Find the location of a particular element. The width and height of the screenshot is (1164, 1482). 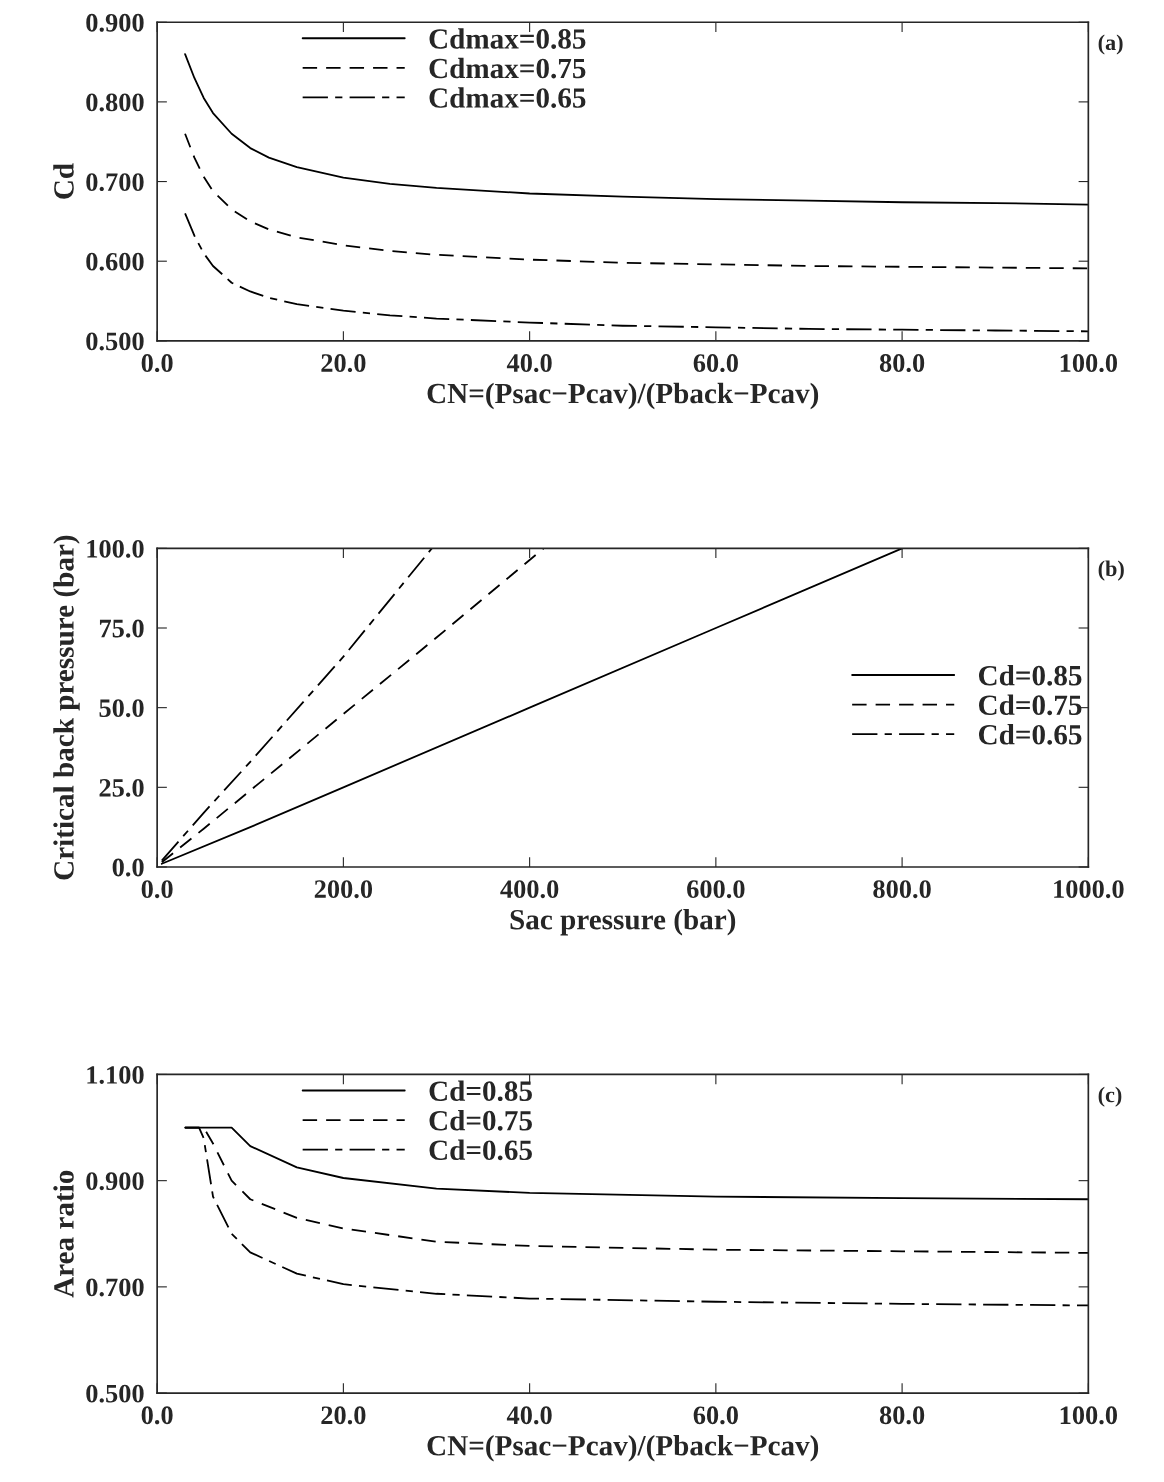

x-axis-title: Sac pressure (bar) is located at coordinates (623, 922).